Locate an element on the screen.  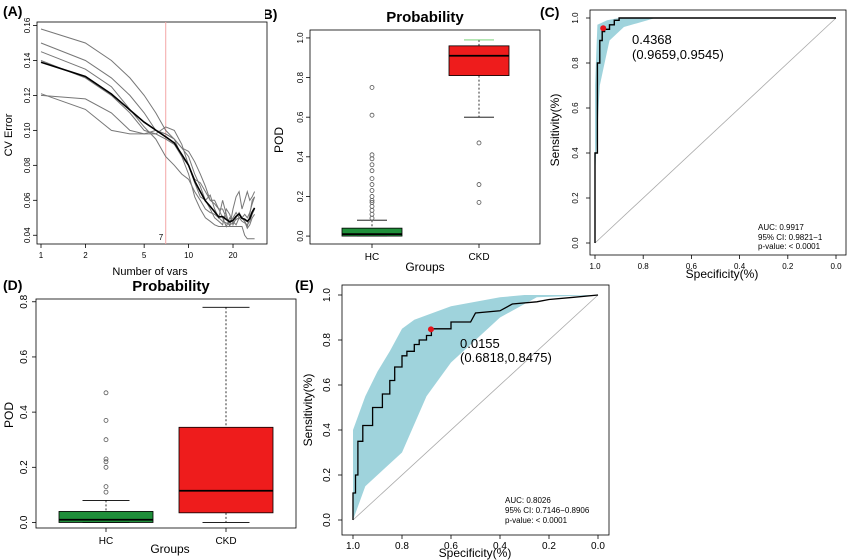
panel-a-x-tick-label: 2 is located at coordinates (85, 255).